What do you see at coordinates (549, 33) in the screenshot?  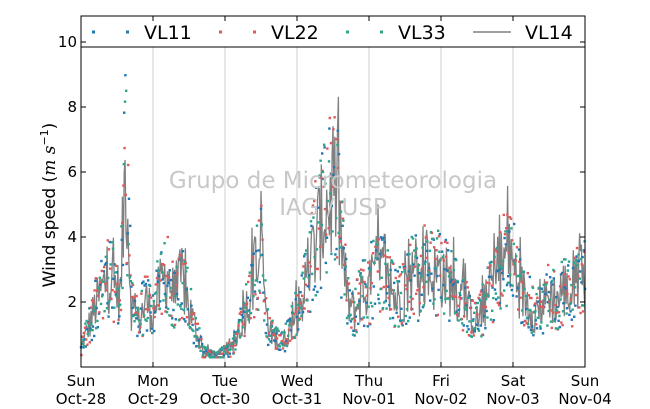 I see `legend-label-vl14: VL14` at bounding box center [549, 33].